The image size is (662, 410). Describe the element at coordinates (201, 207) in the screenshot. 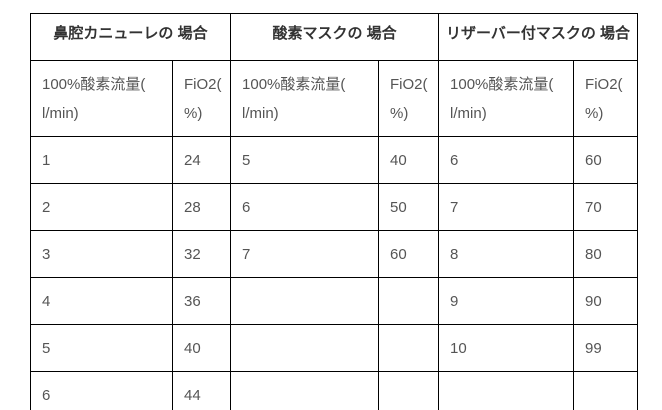

I see `table-cell: 28` at that location.